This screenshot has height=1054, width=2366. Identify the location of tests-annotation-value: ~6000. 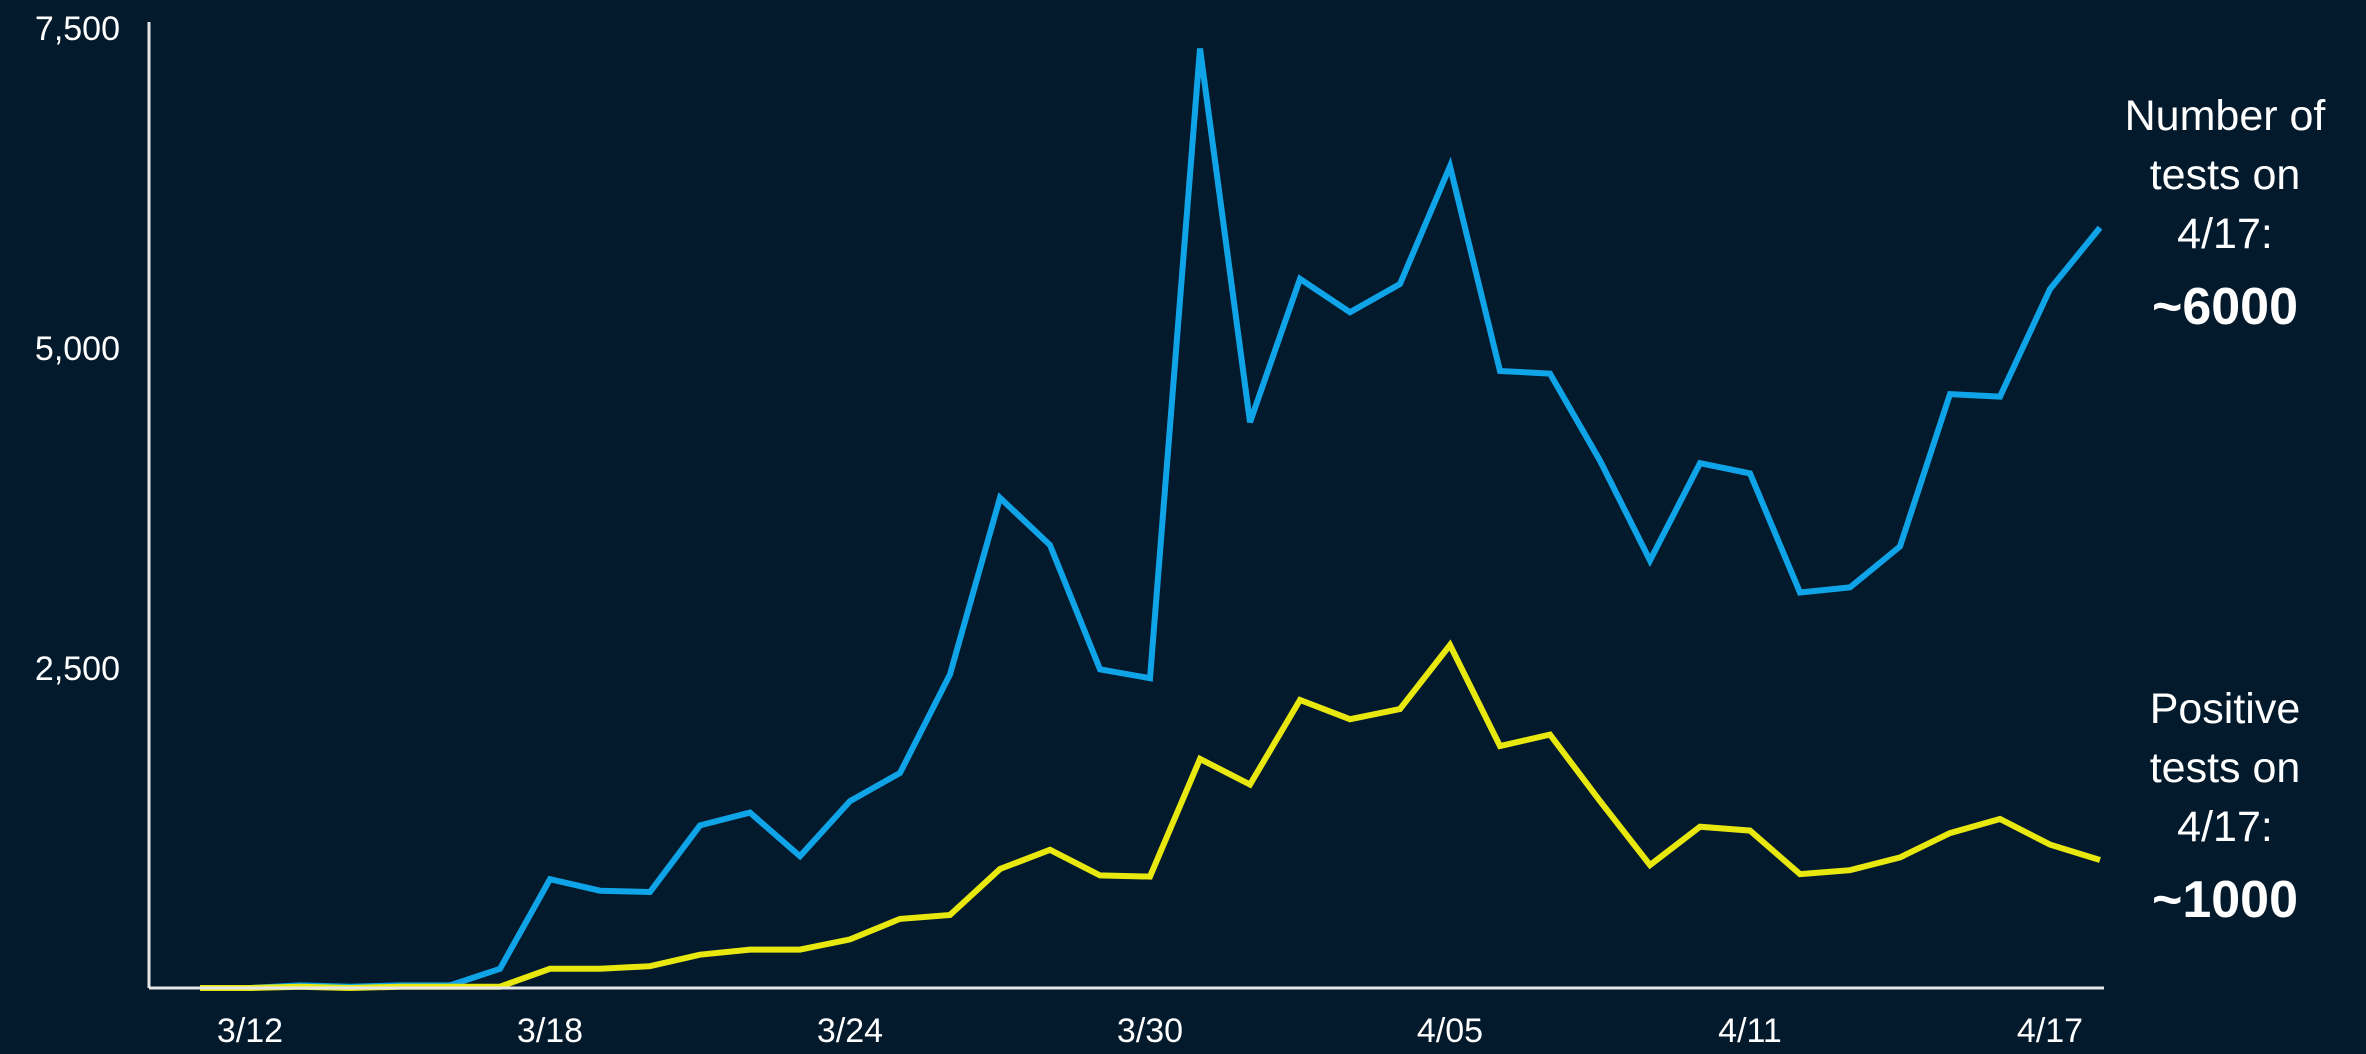
(2225, 307).